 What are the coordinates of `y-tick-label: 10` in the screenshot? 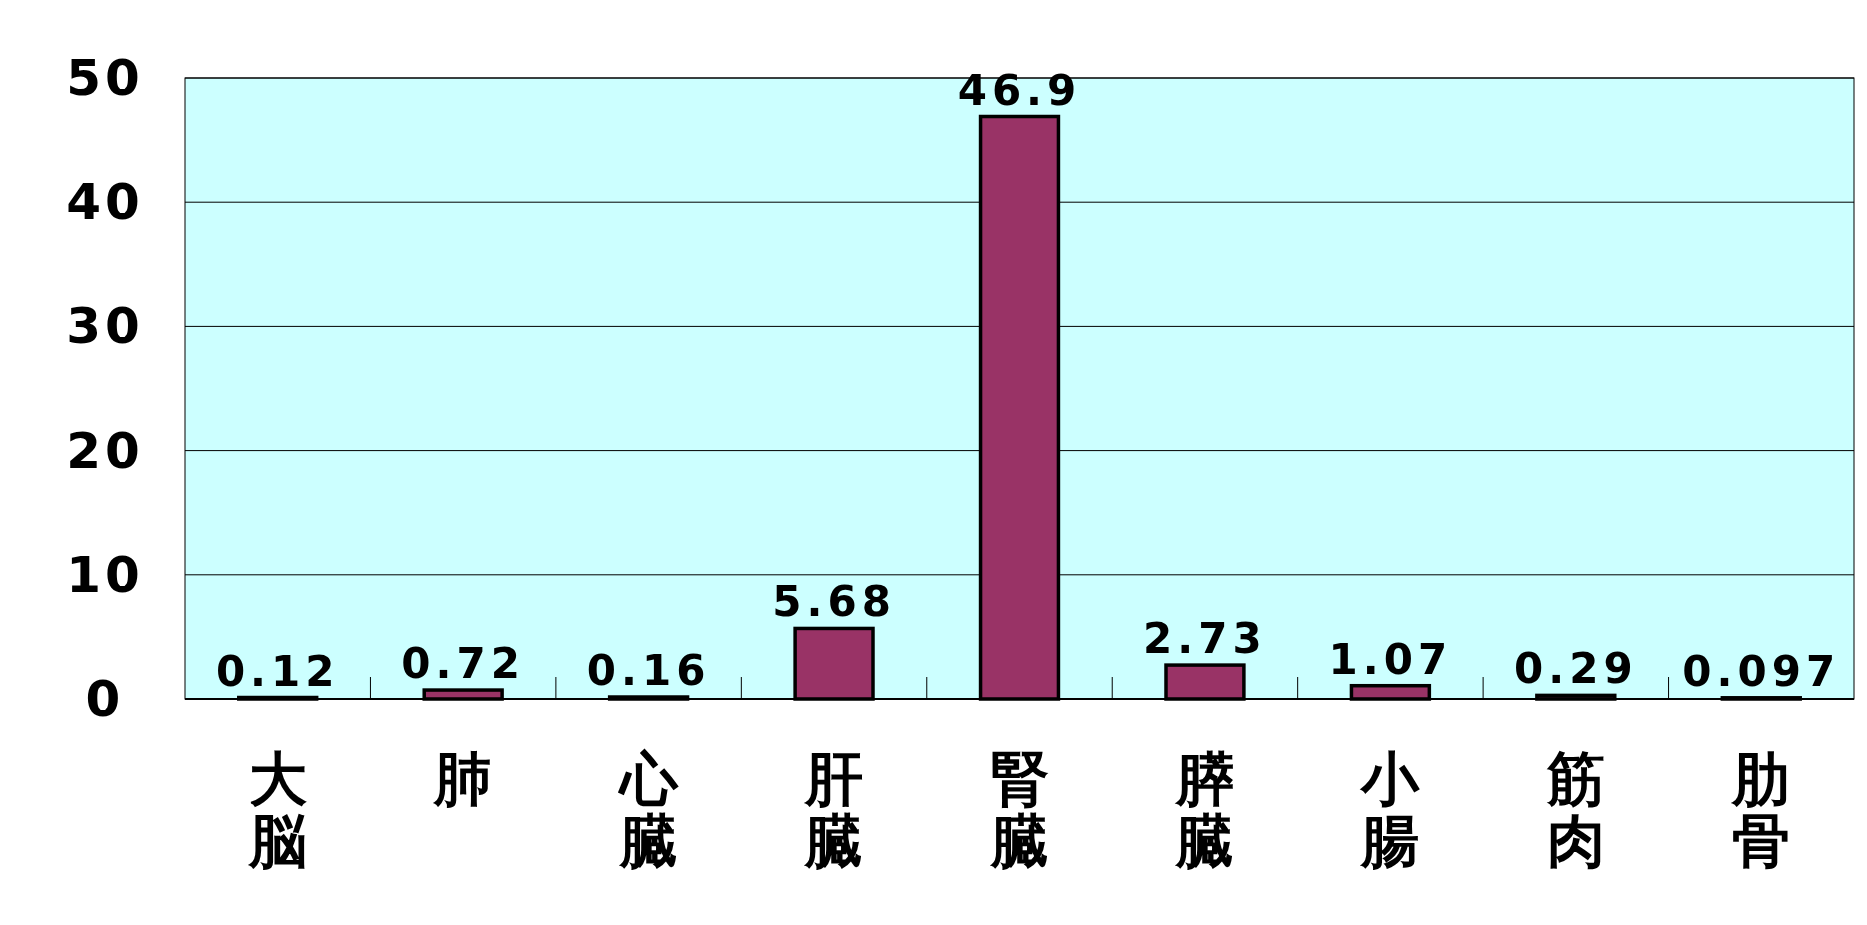 It's located at (105, 574).